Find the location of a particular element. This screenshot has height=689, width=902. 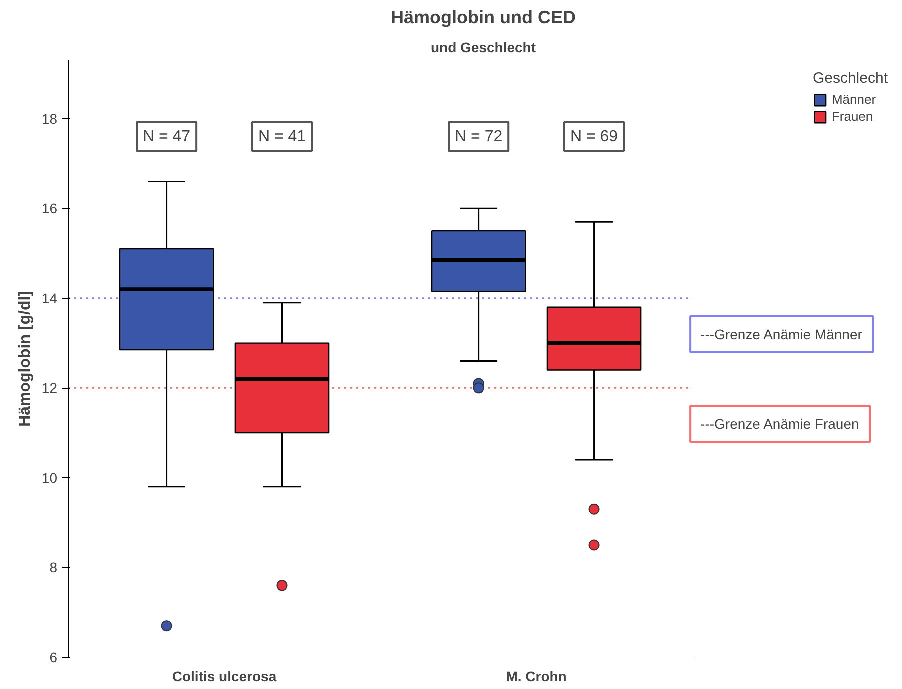

y-tick-label: 6 is located at coordinates (54, 658).